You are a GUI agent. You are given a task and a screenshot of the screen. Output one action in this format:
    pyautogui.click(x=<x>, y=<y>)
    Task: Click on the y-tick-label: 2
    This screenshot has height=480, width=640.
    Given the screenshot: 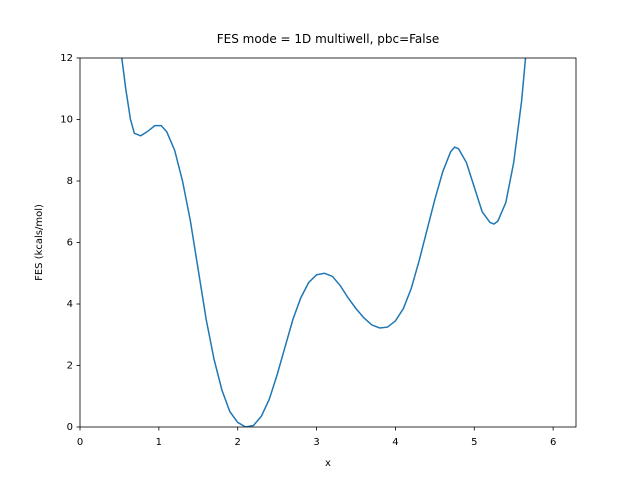 What is the action you would take?
    pyautogui.click(x=70, y=366)
    